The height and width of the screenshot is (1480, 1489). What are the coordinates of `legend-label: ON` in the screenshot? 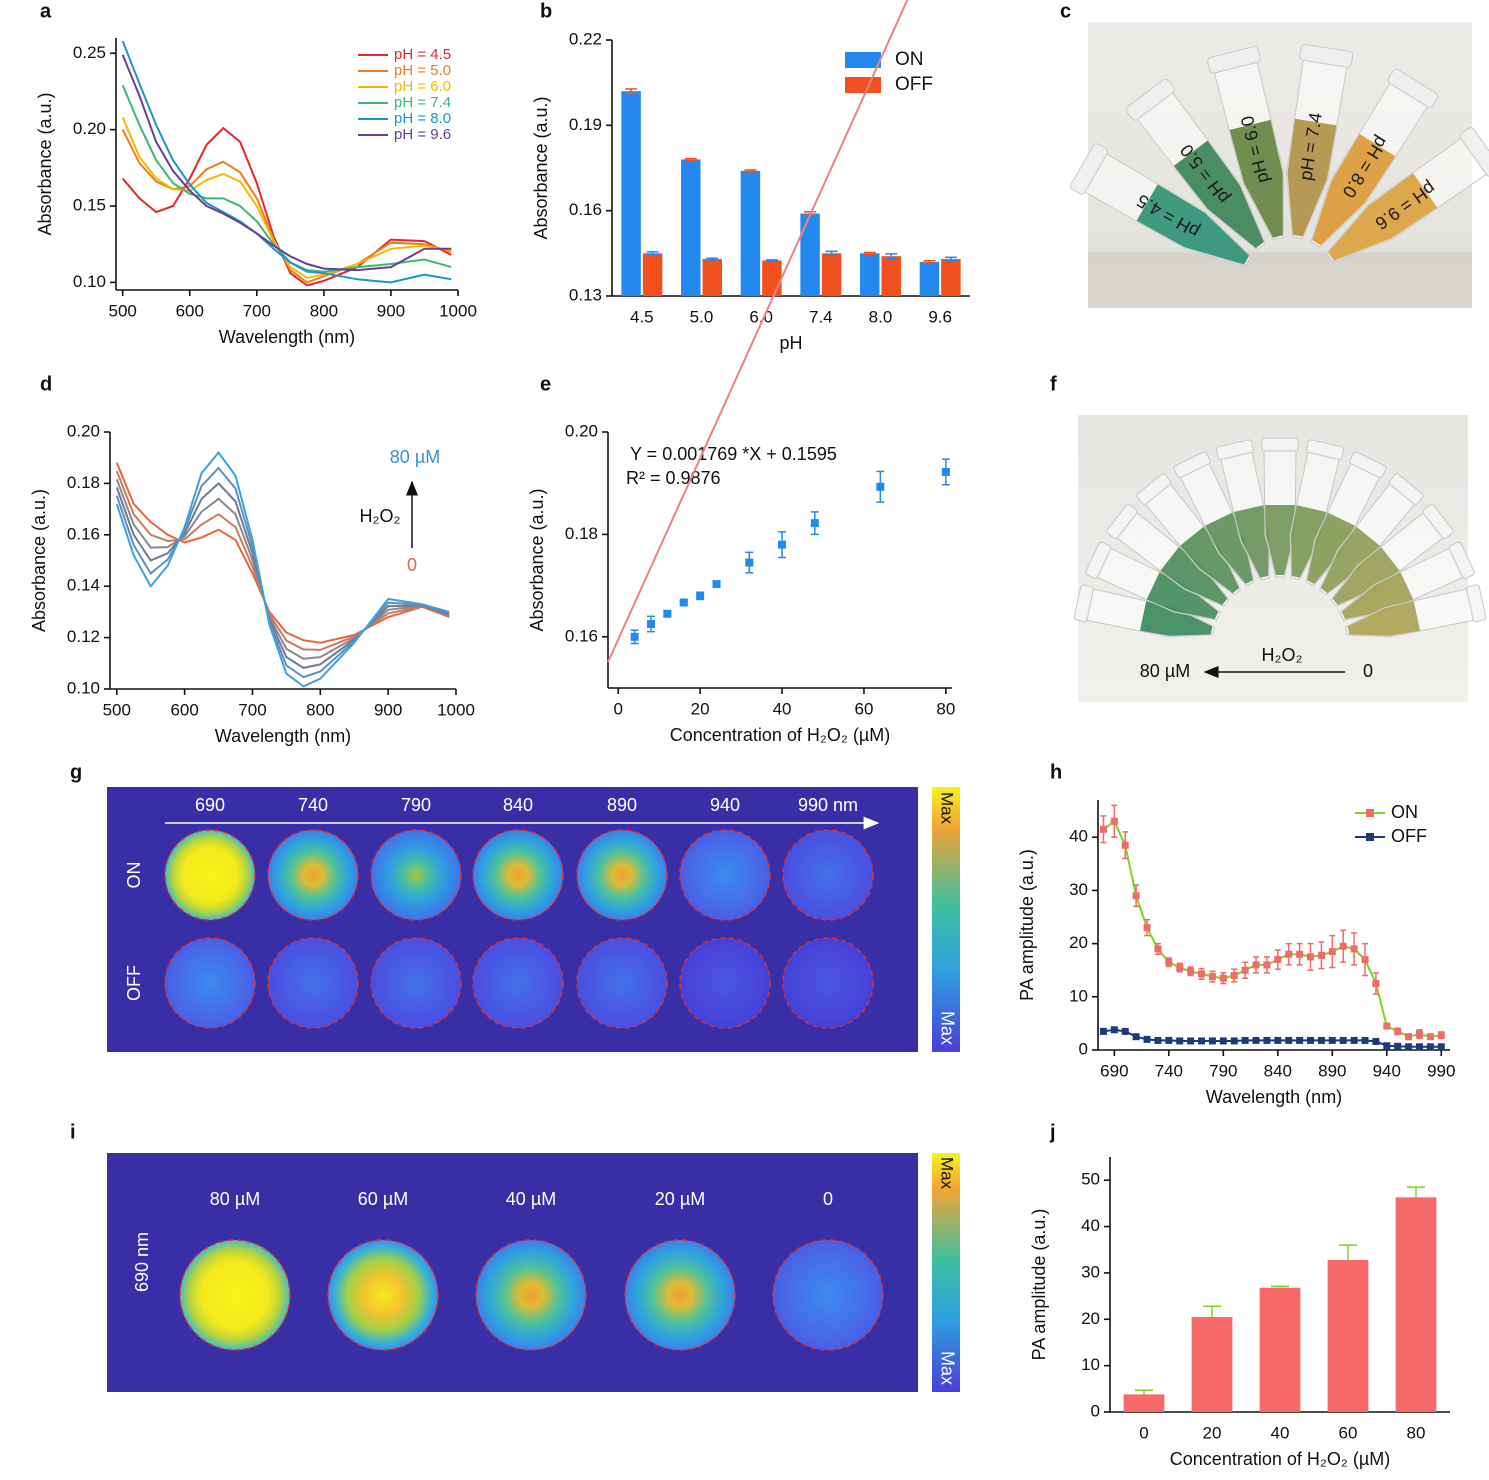 It's located at (1404, 812).